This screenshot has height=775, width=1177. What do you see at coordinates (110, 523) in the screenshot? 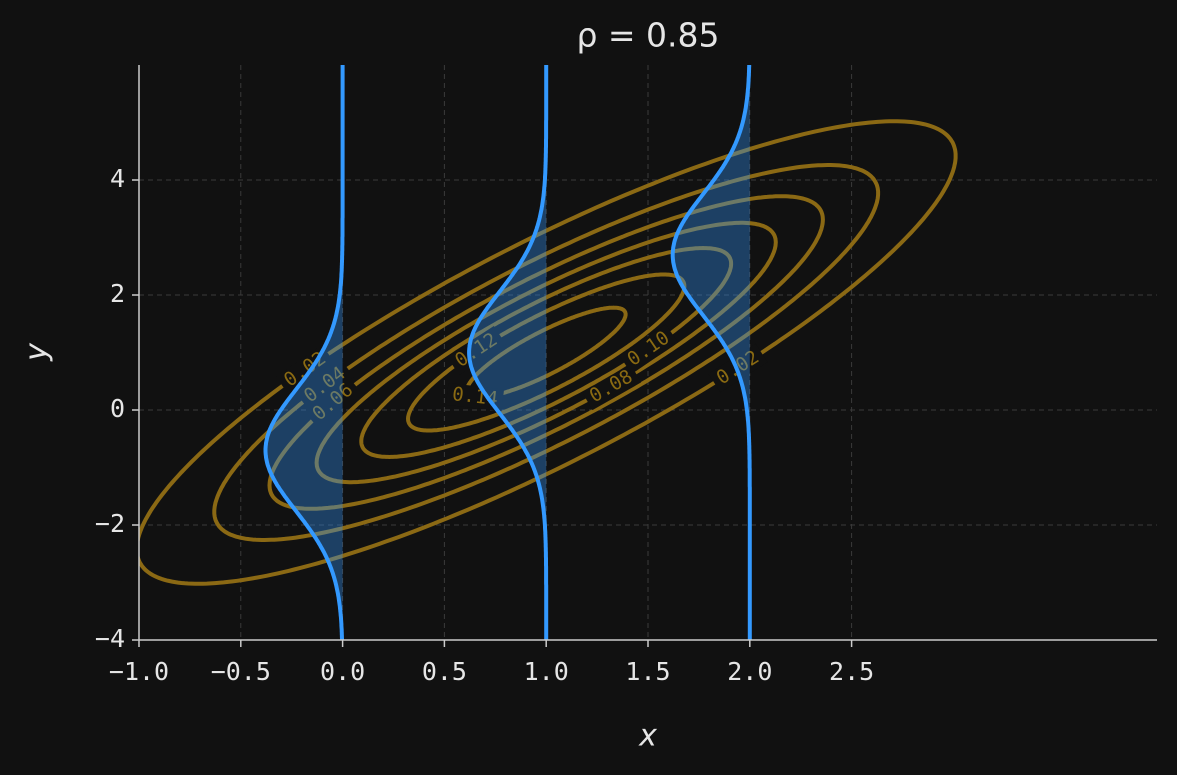
I see `y-tick-label: −2` at bounding box center [110, 523].